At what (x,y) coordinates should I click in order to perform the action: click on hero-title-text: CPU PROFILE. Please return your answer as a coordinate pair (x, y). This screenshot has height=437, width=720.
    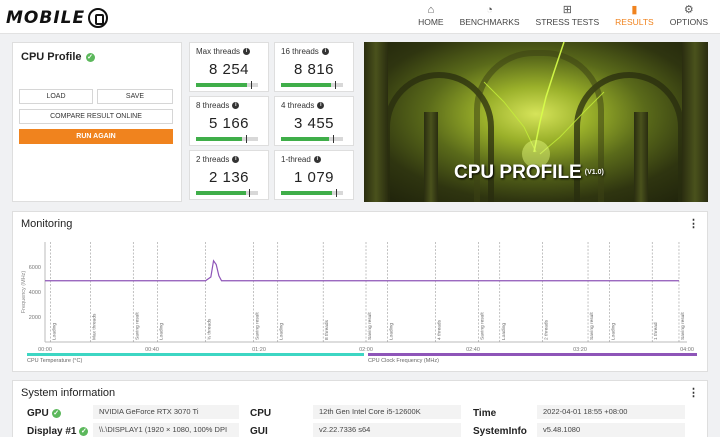
    Looking at the image, I should click on (518, 172).